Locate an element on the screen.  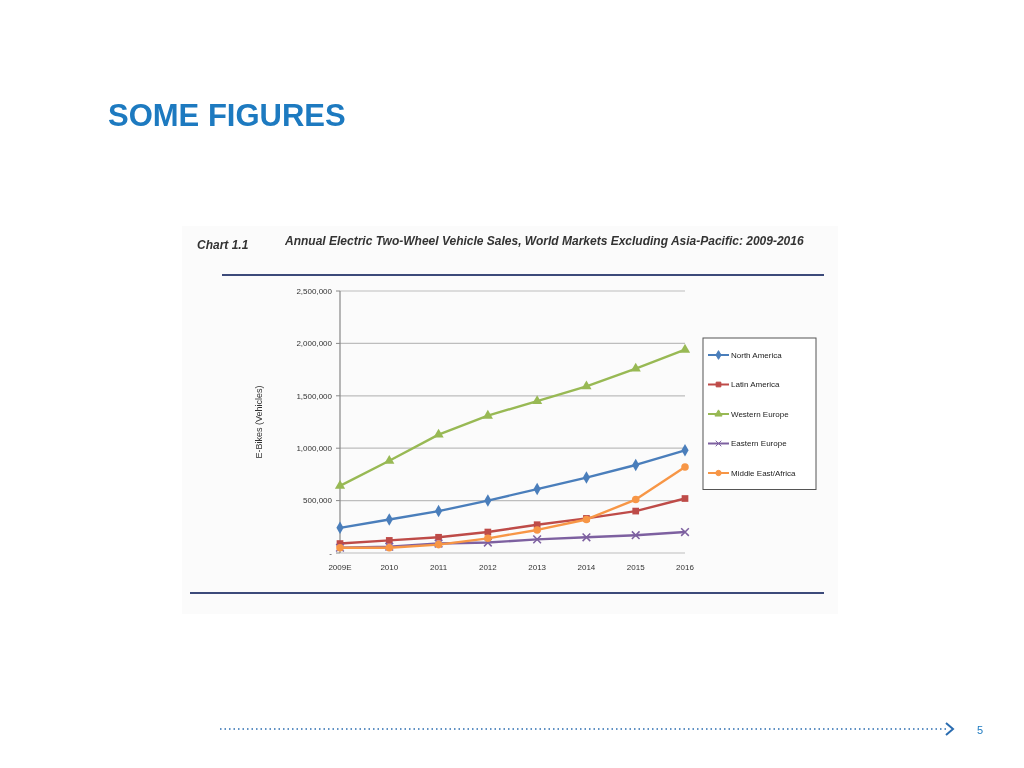
y-tick-label: 1,000,000 is located at coordinates (314, 448).